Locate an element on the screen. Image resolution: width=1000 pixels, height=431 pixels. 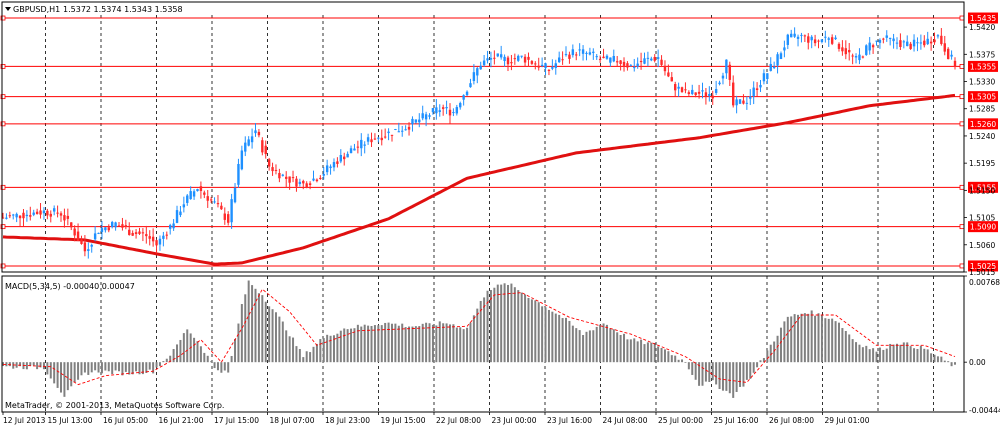
level-price-label-5: 1.5090 is located at coordinates (983, 227).